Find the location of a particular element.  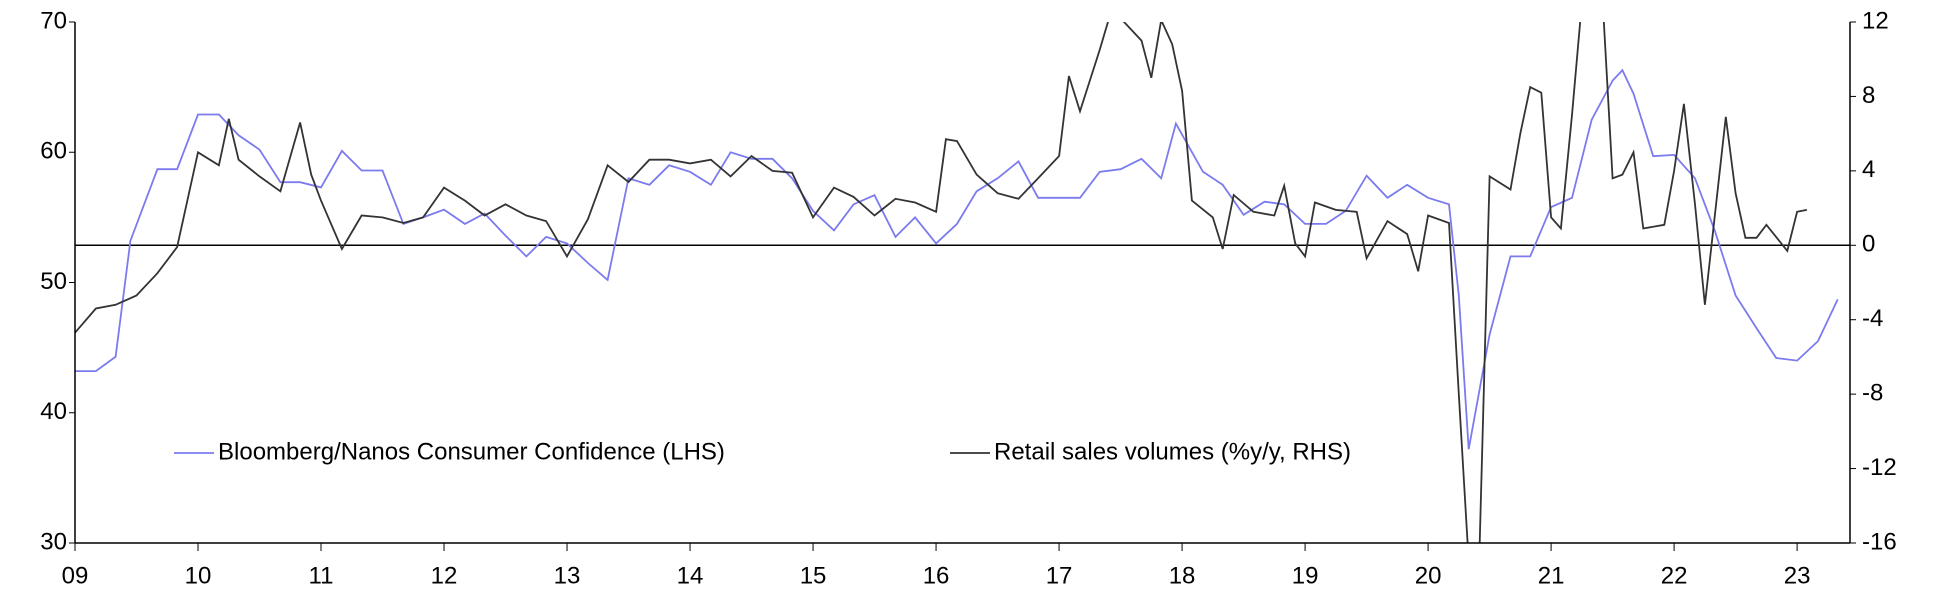

x-tick-label: 13 is located at coordinates (567, 575).